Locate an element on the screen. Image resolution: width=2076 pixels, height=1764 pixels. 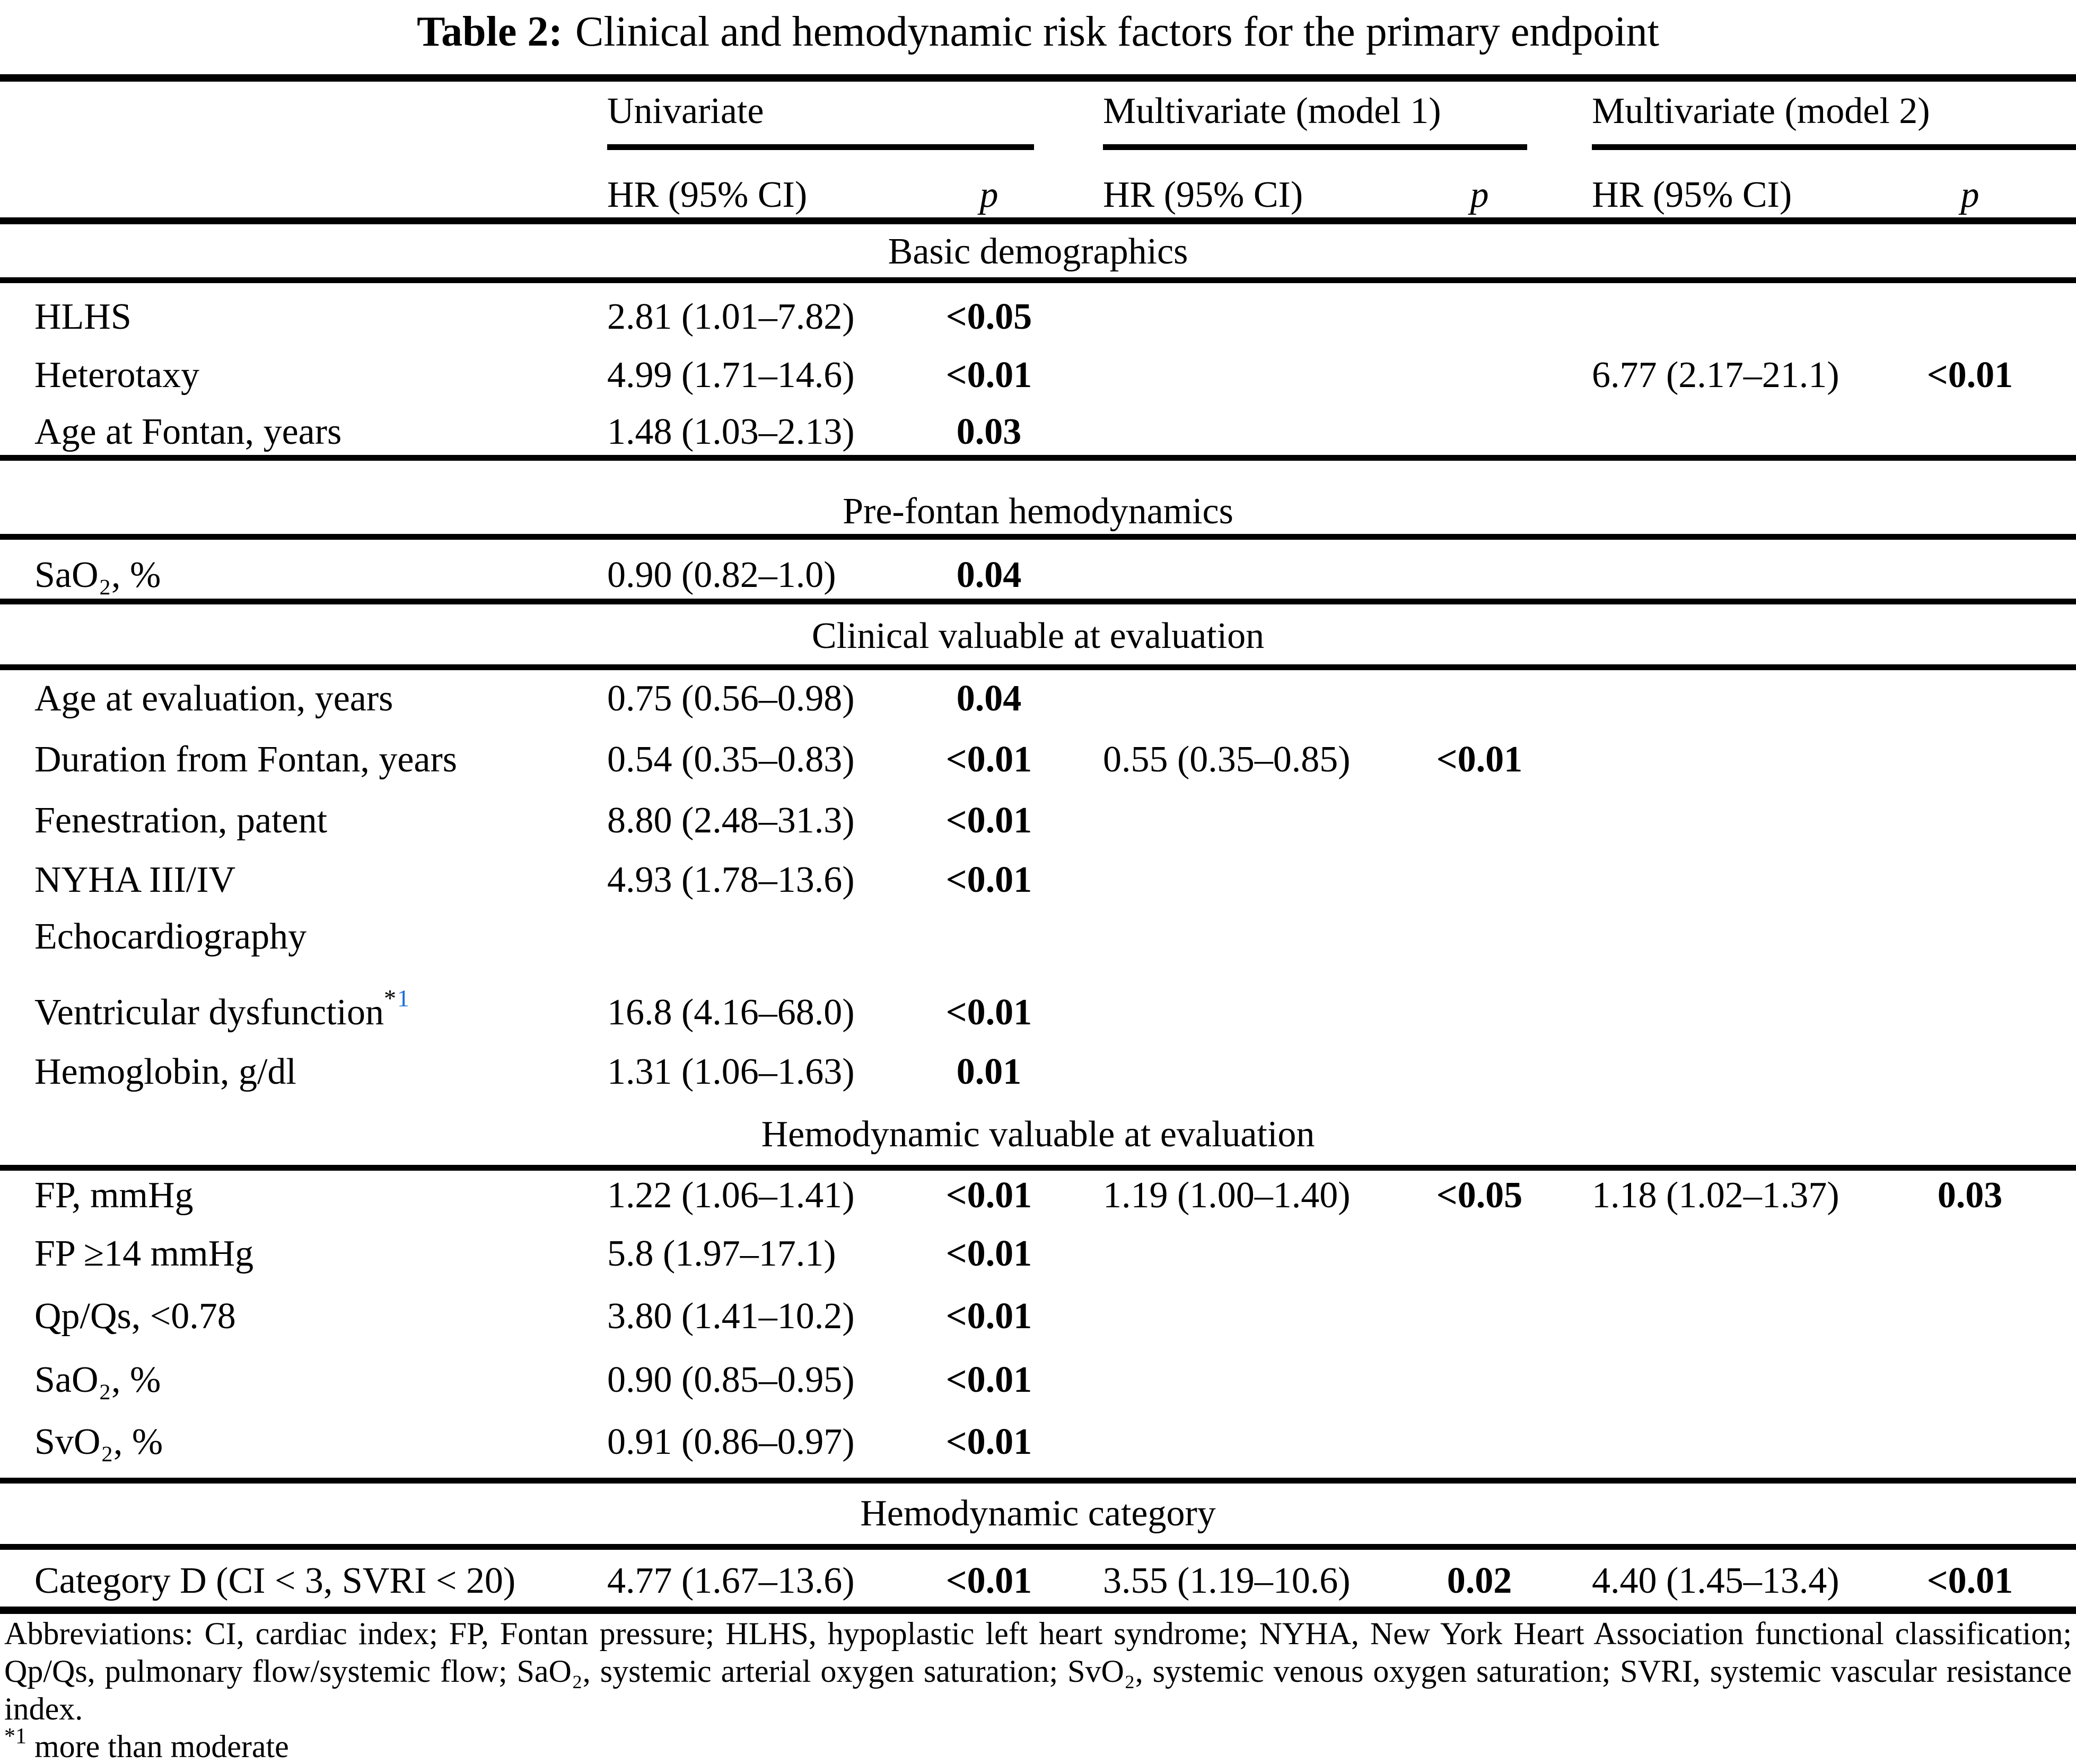
univariate-hr-value: 0.91 (0.86–0.97) is located at coordinates (731, 1441).